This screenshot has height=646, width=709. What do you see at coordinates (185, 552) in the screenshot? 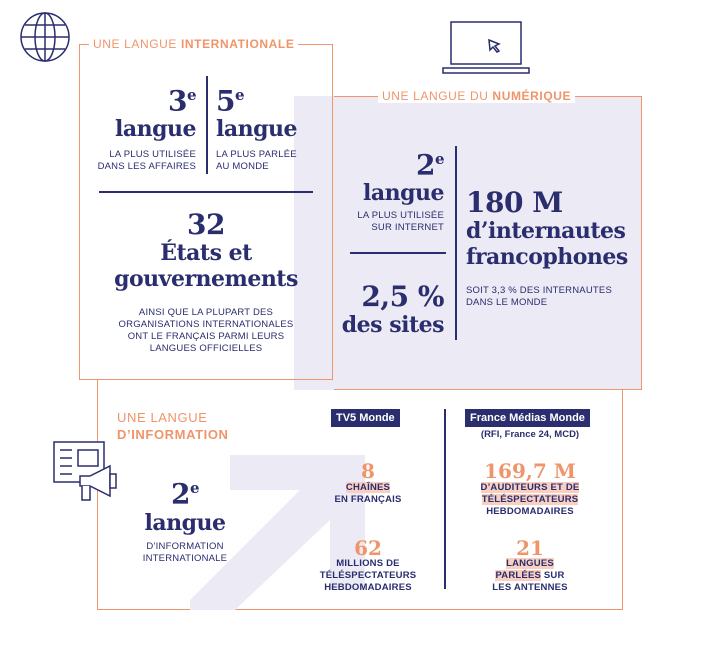
I see `information-stat-caption: D’INFORMATION INTERNATIONALE` at bounding box center [185, 552].